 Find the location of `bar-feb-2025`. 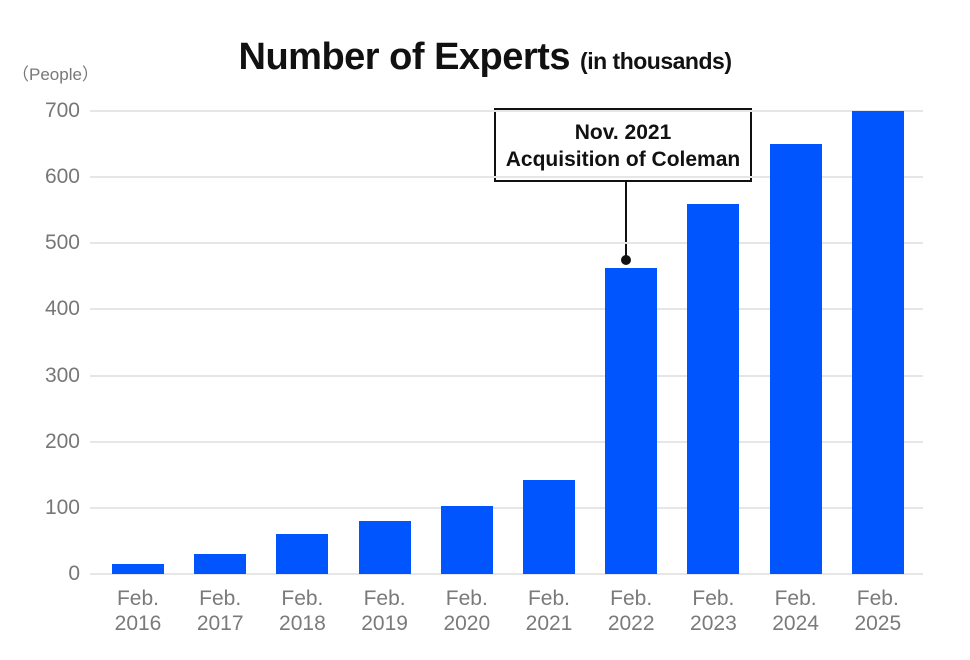

bar-feb-2025 is located at coordinates (877, 342).